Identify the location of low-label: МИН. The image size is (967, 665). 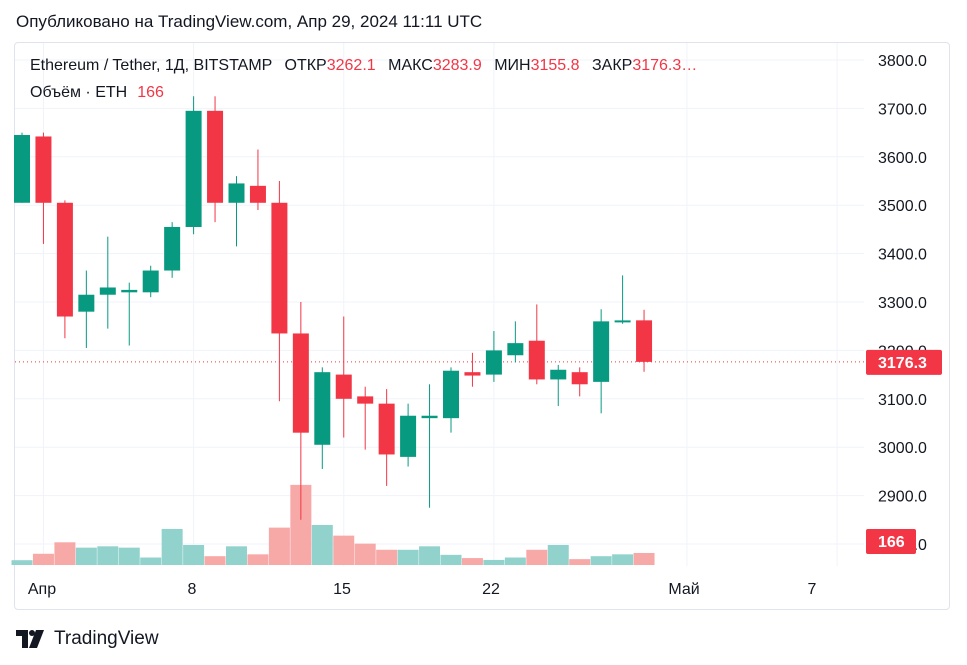
(512, 65).